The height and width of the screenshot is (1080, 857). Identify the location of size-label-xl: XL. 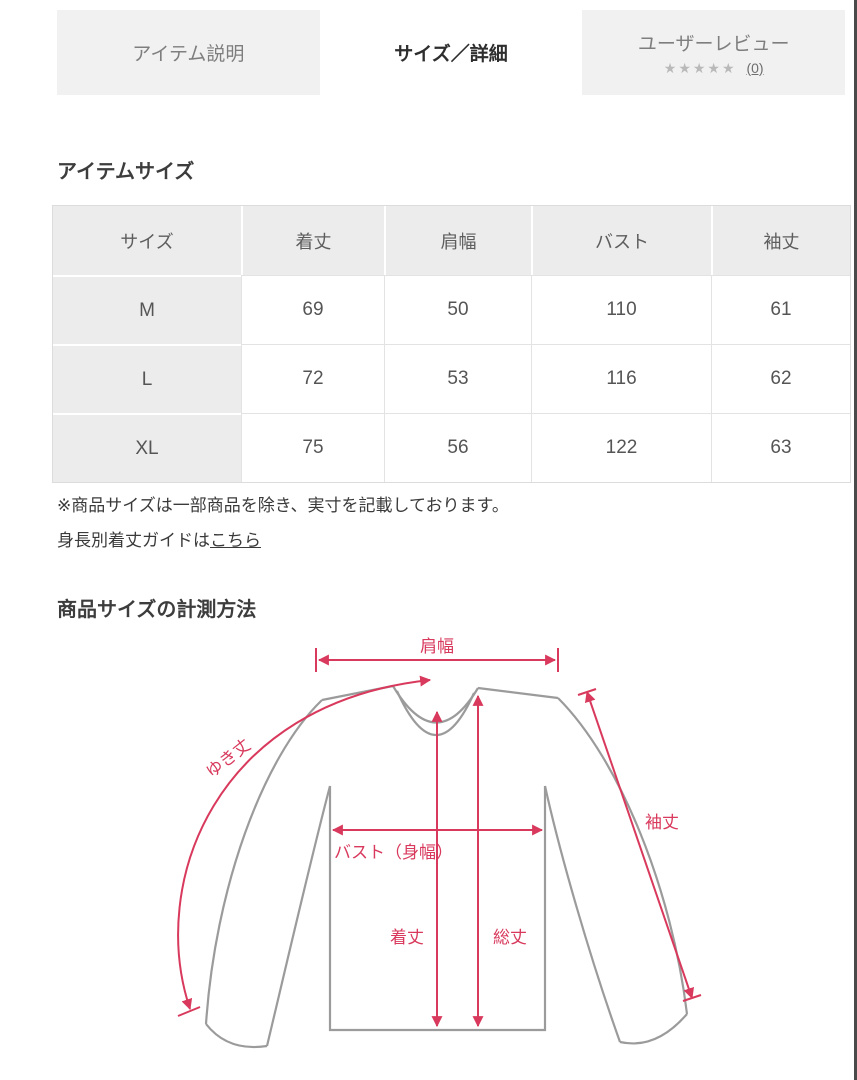
(147, 447).